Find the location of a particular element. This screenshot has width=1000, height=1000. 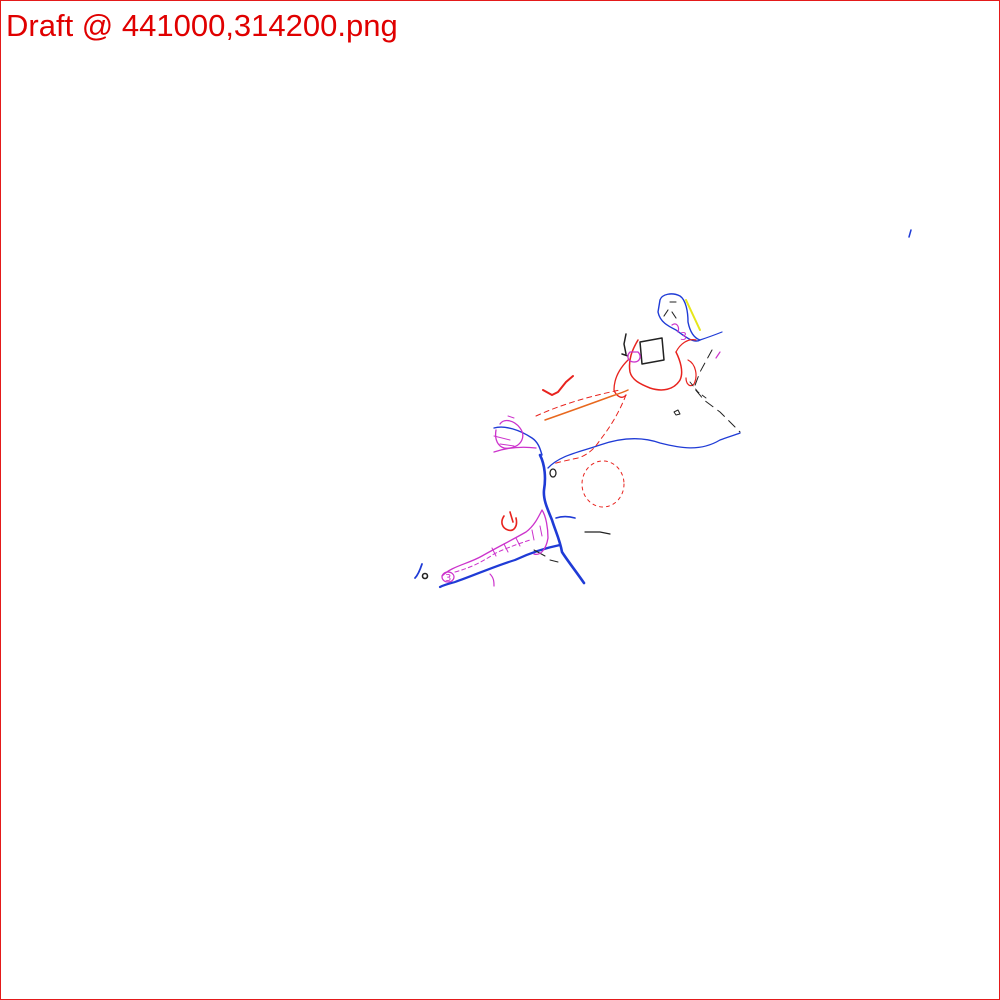

black-dashed-line is located at coordinates (717, 391).